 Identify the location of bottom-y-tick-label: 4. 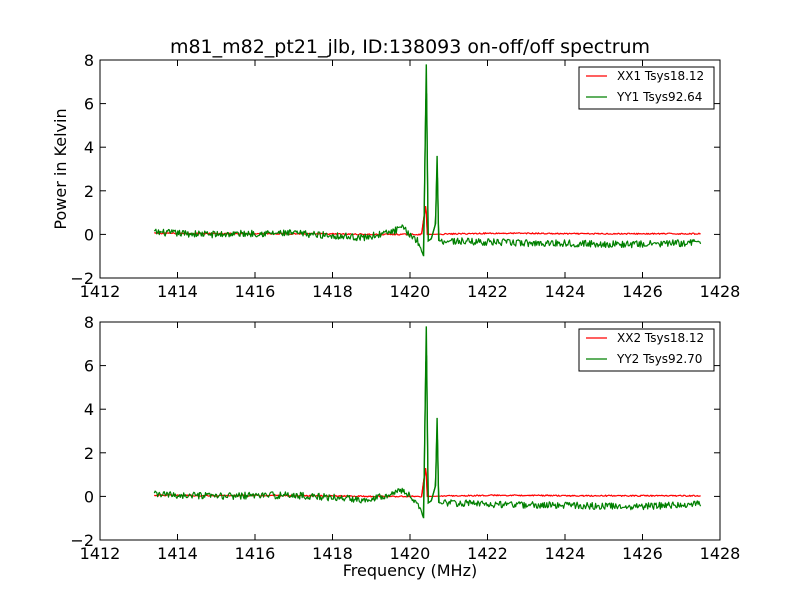
(89, 409).